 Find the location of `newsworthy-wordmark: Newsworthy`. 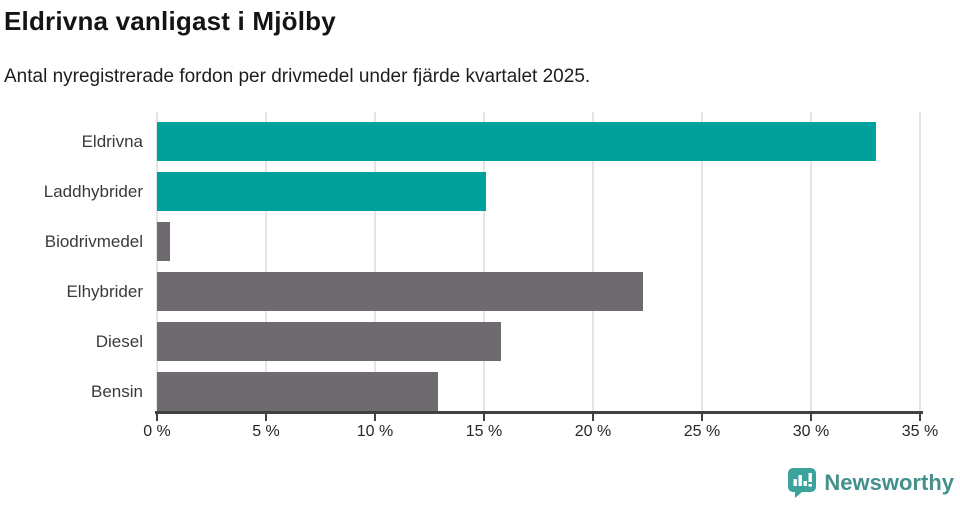

newsworthy-wordmark: Newsworthy is located at coordinates (889, 482).